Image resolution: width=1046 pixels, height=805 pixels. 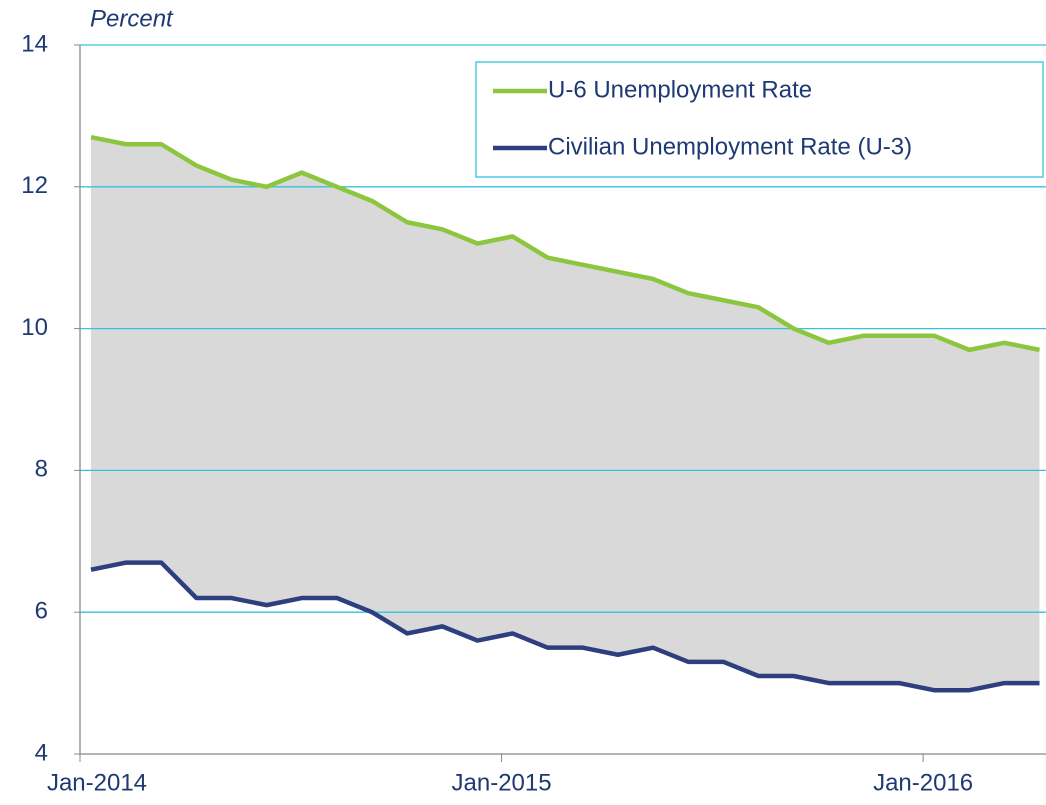 What do you see at coordinates (132, 18) in the screenshot?
I see `y-axis-label: Percent` at bounding box center [132, 18].